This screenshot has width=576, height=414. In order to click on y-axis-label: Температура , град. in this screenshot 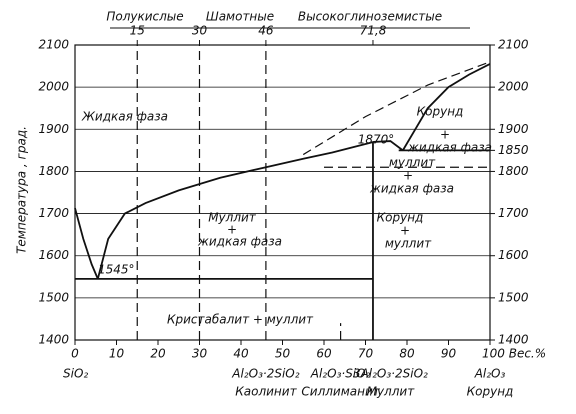, I will do `click(22, 190)`.